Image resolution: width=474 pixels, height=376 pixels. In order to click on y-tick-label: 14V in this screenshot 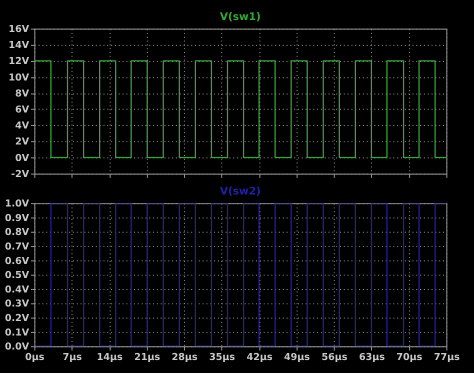, I will do `click(19, 46)`.